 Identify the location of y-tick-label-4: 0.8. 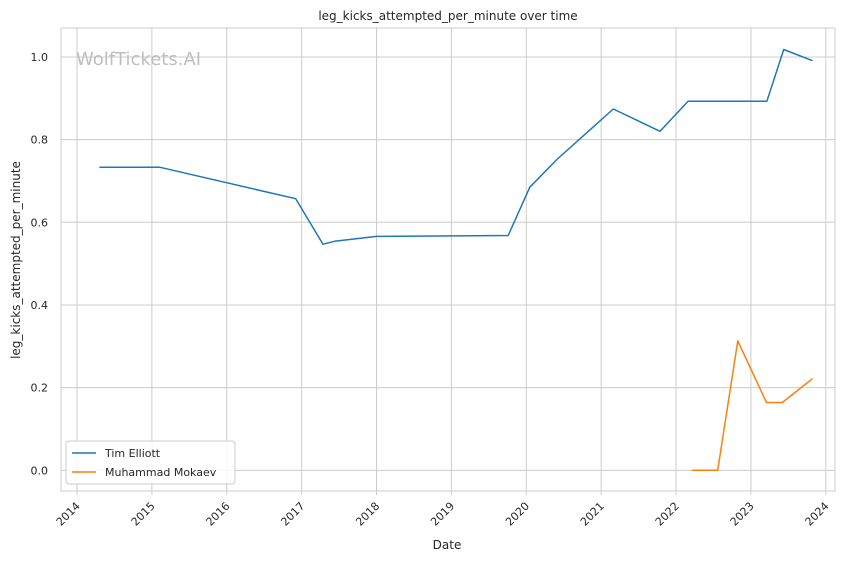
(40, 140).